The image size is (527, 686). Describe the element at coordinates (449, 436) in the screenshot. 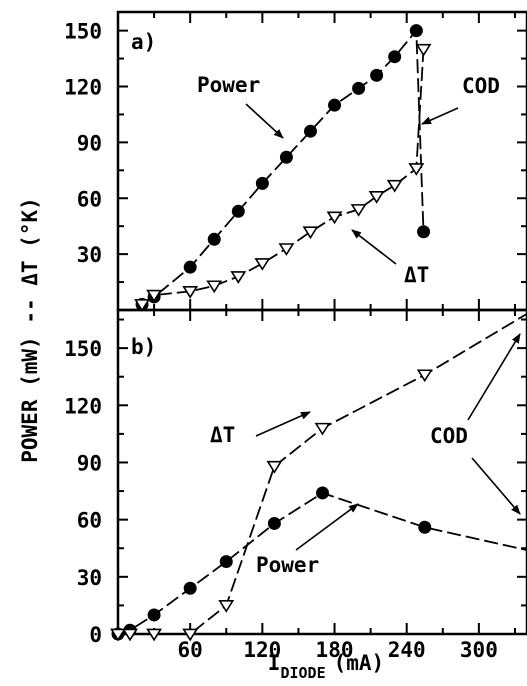

I see `panel-b-cod-annotation: COD` at that location.